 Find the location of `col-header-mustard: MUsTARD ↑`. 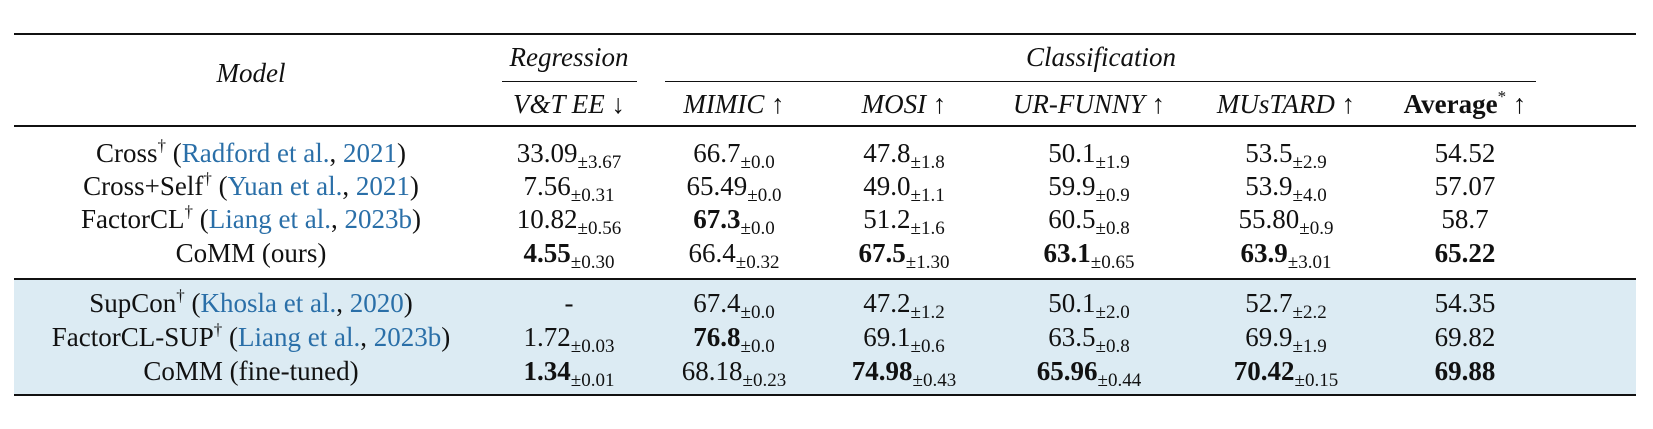

col-header-mustard: MUsTARD ↑ is located at coordinates (1286, 104).